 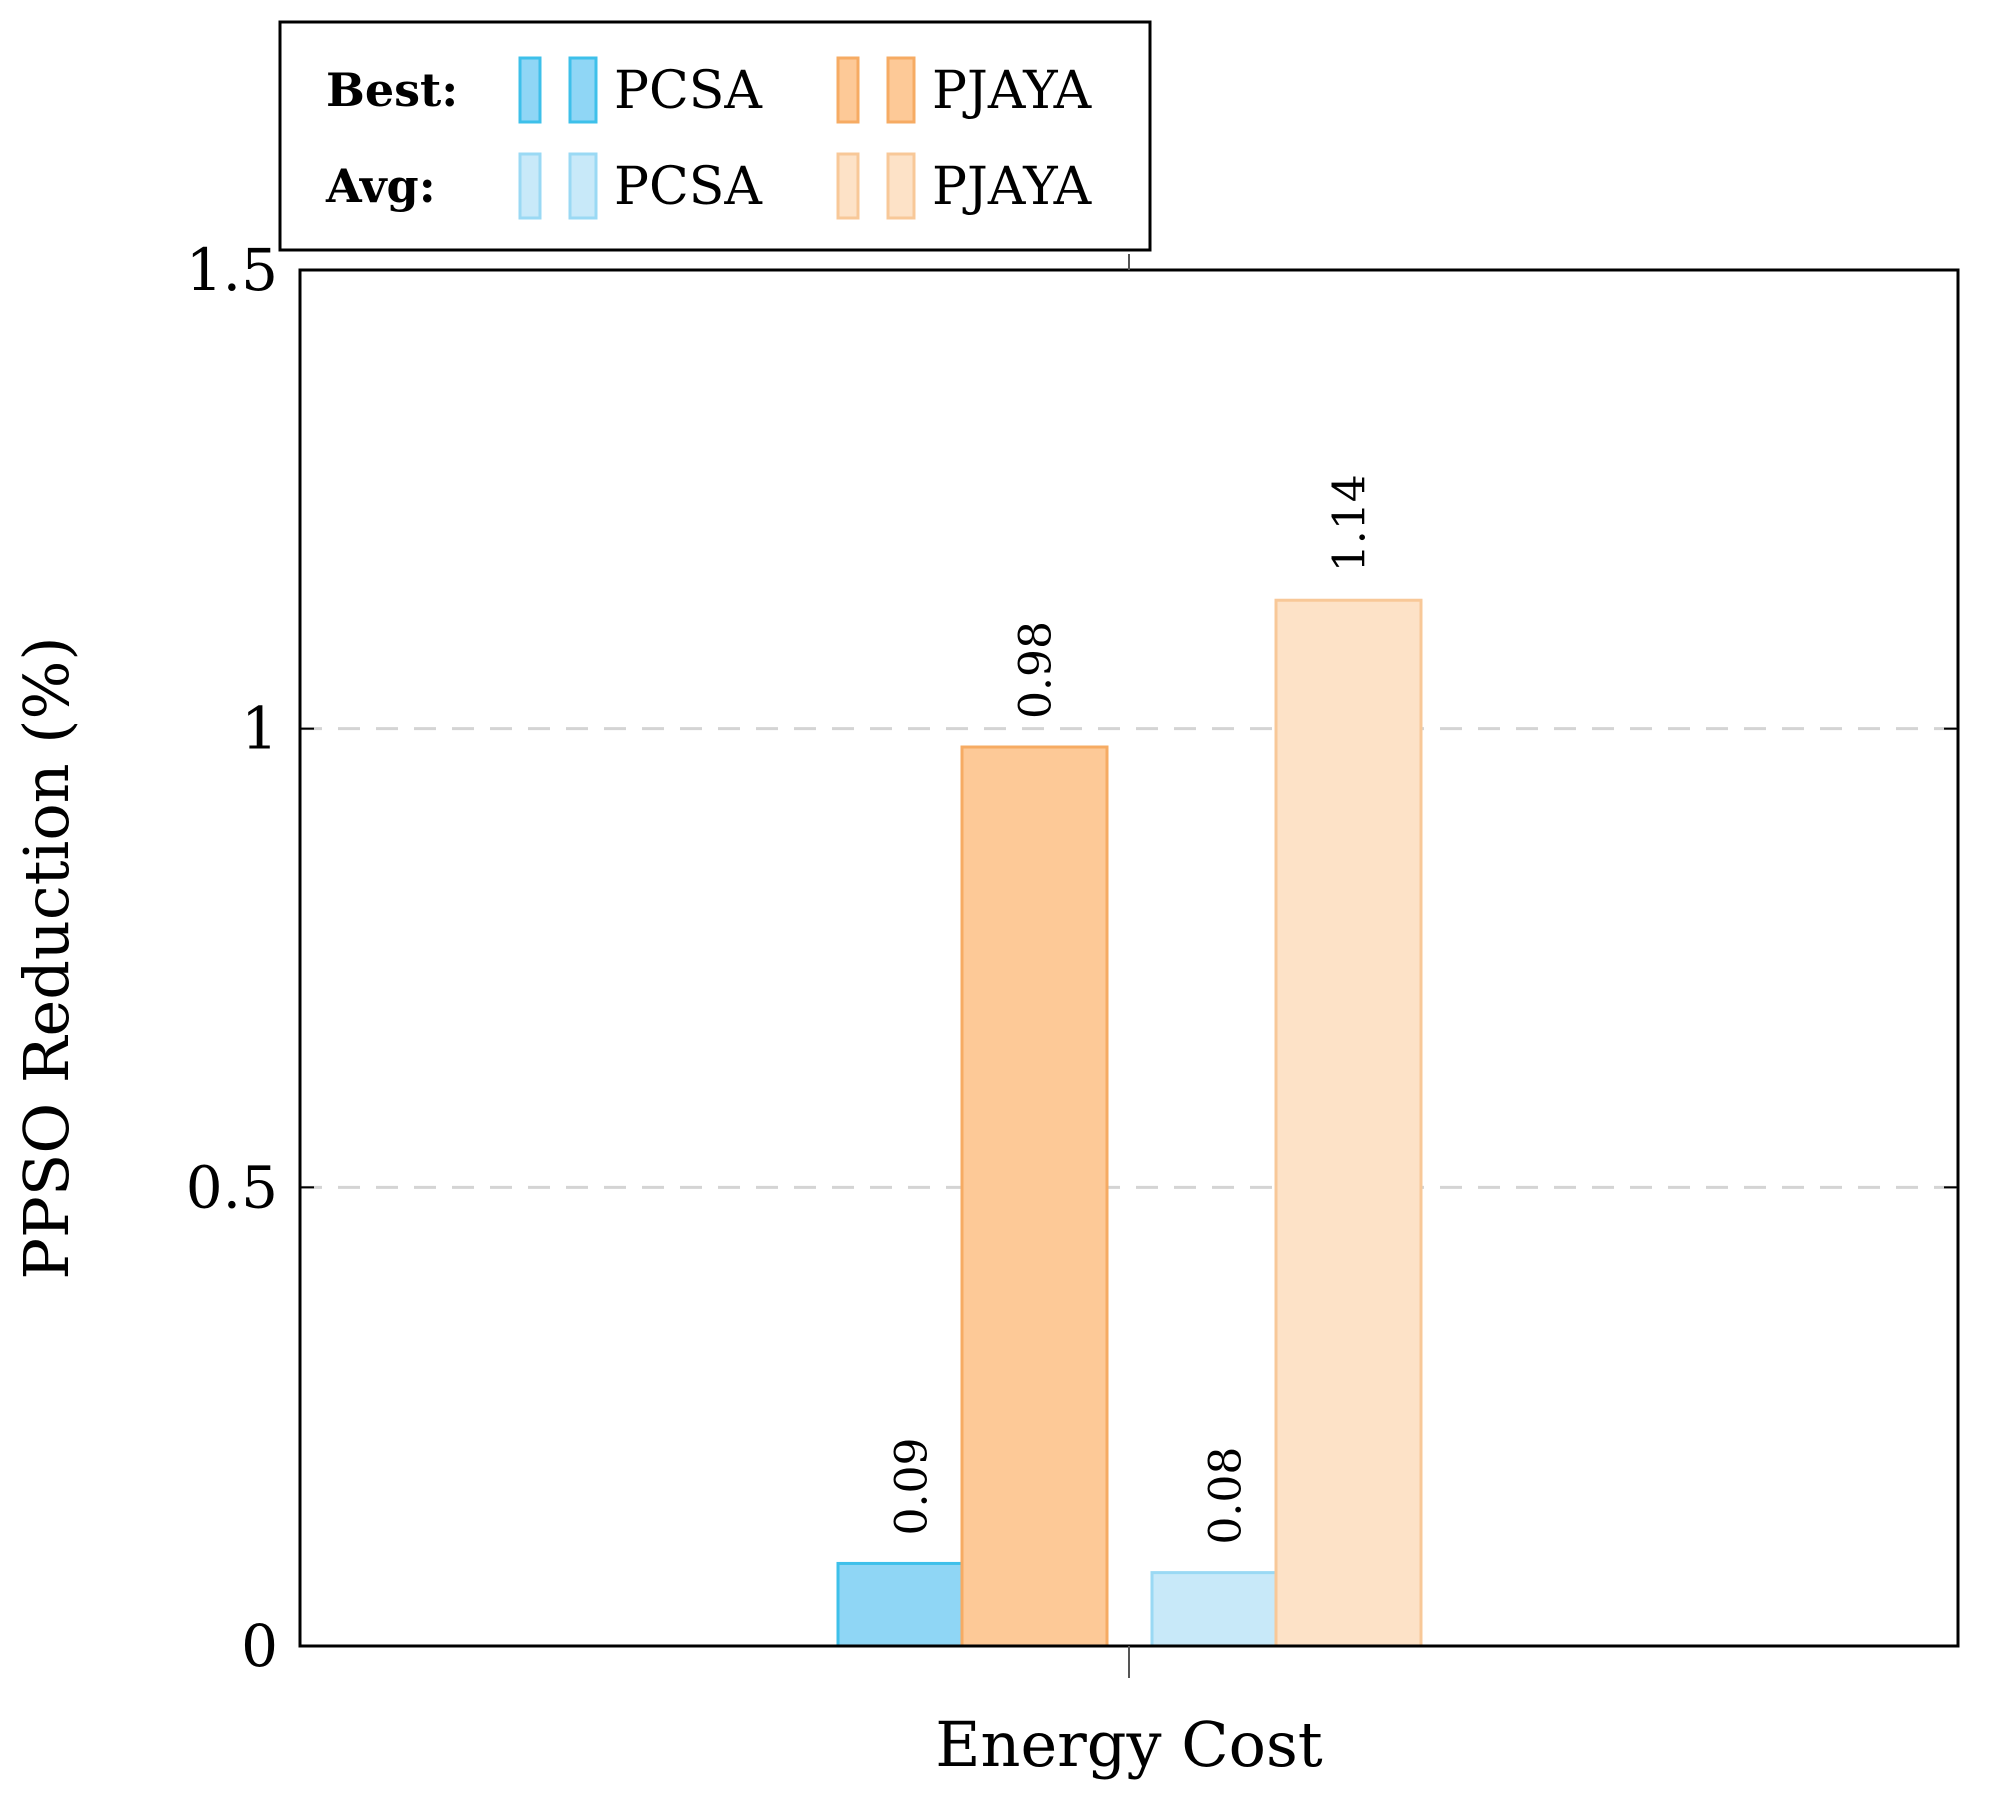 I want to click on y-axis-title: PPSO Reduction (%), so click(x=46, y=957).